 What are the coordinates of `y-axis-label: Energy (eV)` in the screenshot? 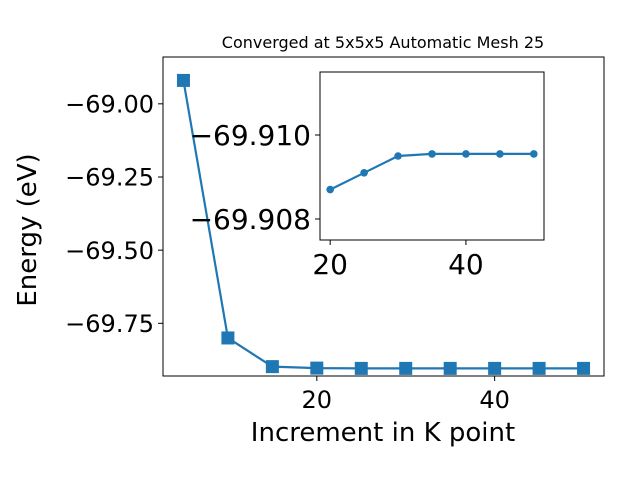 It's located at (28, 229).